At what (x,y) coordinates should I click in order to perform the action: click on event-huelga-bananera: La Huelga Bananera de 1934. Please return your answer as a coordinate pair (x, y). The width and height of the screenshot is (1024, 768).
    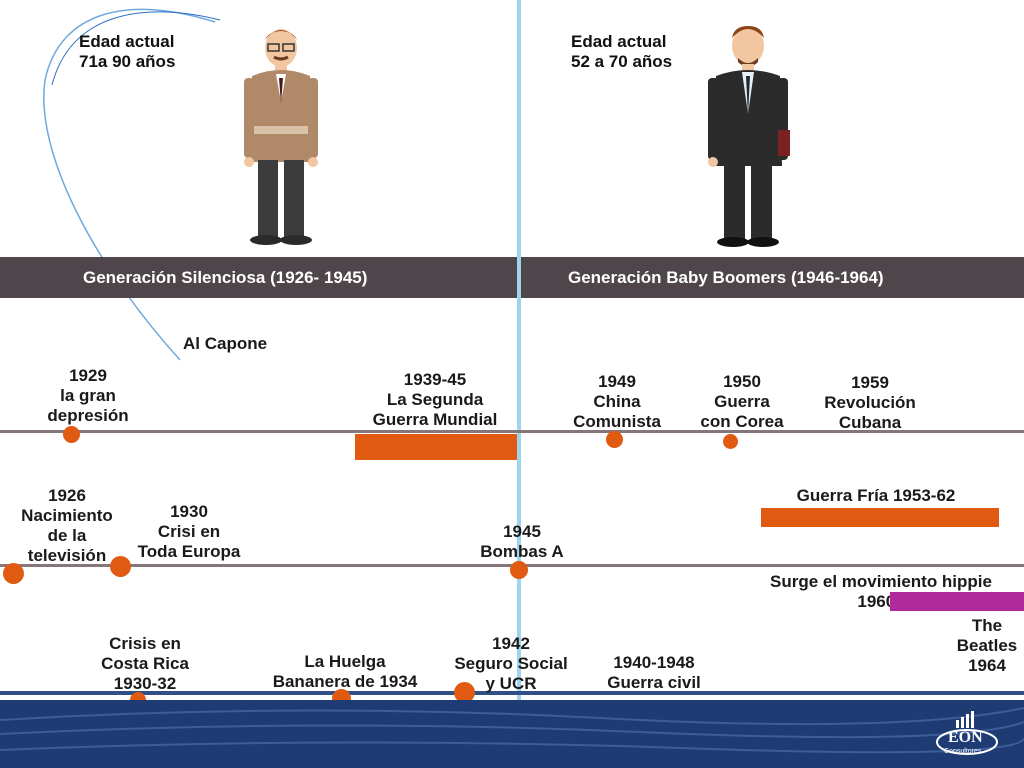
    Looking at the image, I should click on (345, 671).